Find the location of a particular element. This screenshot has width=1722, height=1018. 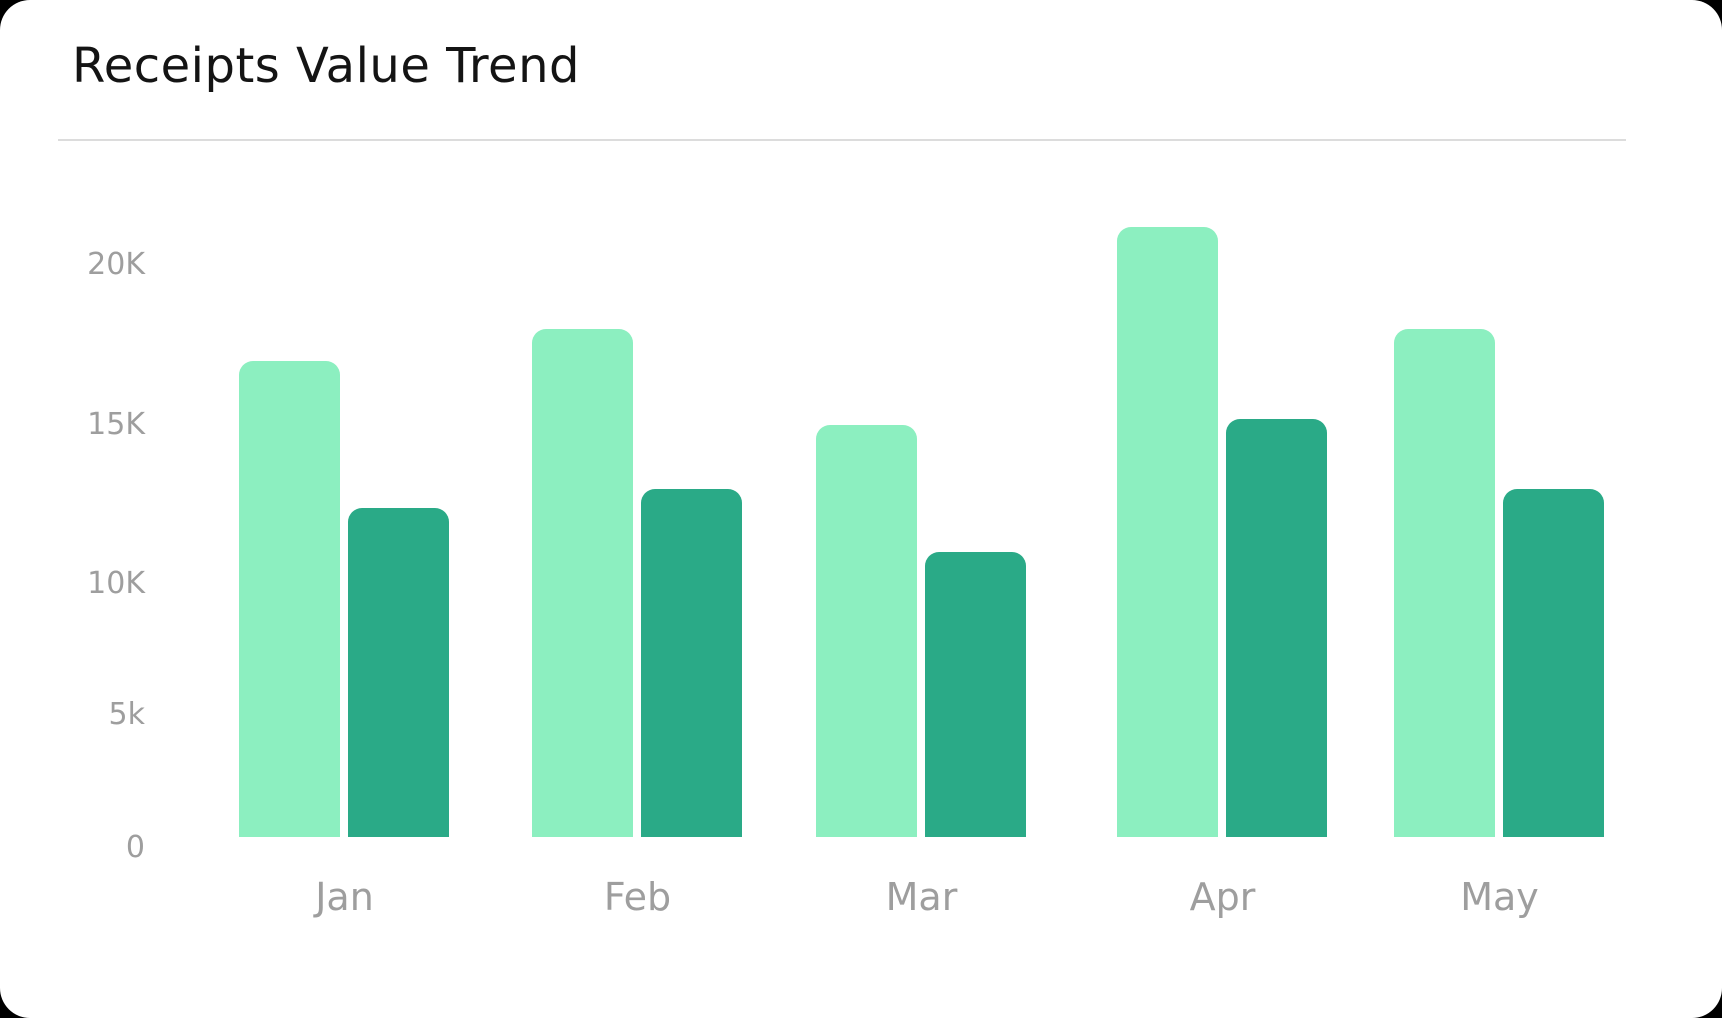

bar-apr-dark is located at coordinates (1276, 627).